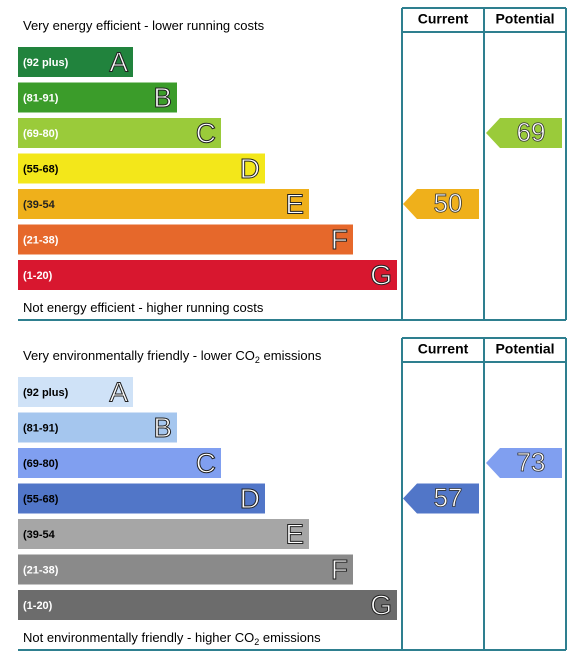 Image resolution: width=586 pixels, height=664 pixels. What do you see at coordinates (290, 637) in the screenshot?
I see `bottom-label-part: emissions` at bounding box center [290, 637].